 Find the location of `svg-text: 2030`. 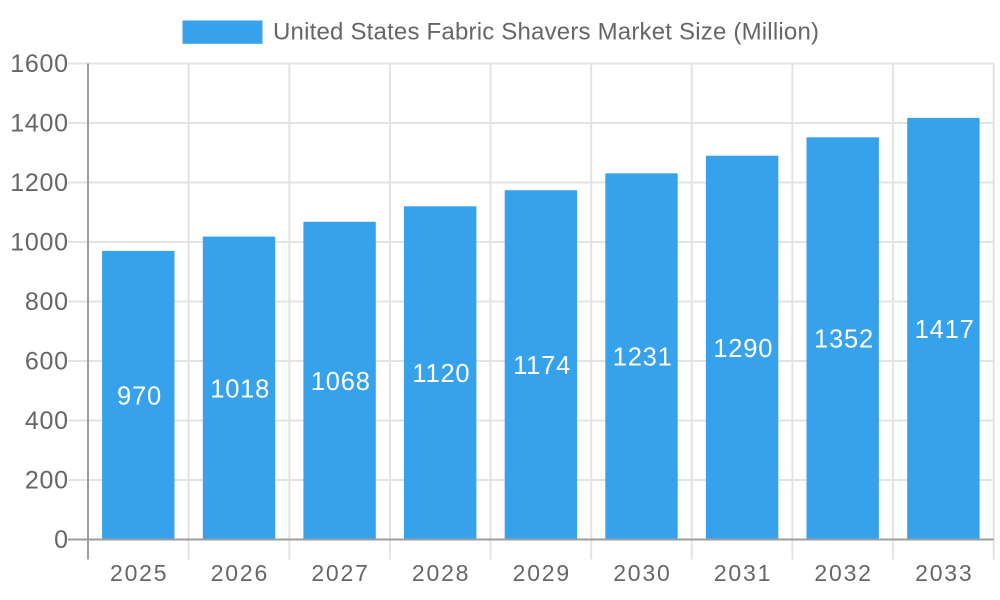

svg-text: 2030 is located at coordinates (642, 573).